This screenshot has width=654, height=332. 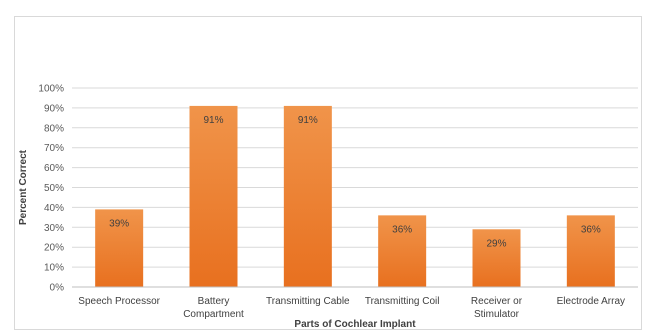 What do you see at coordinates (54, 148) in the screenshot?
I see `y-tick-label: 70%` at bounding box center [54, 148].